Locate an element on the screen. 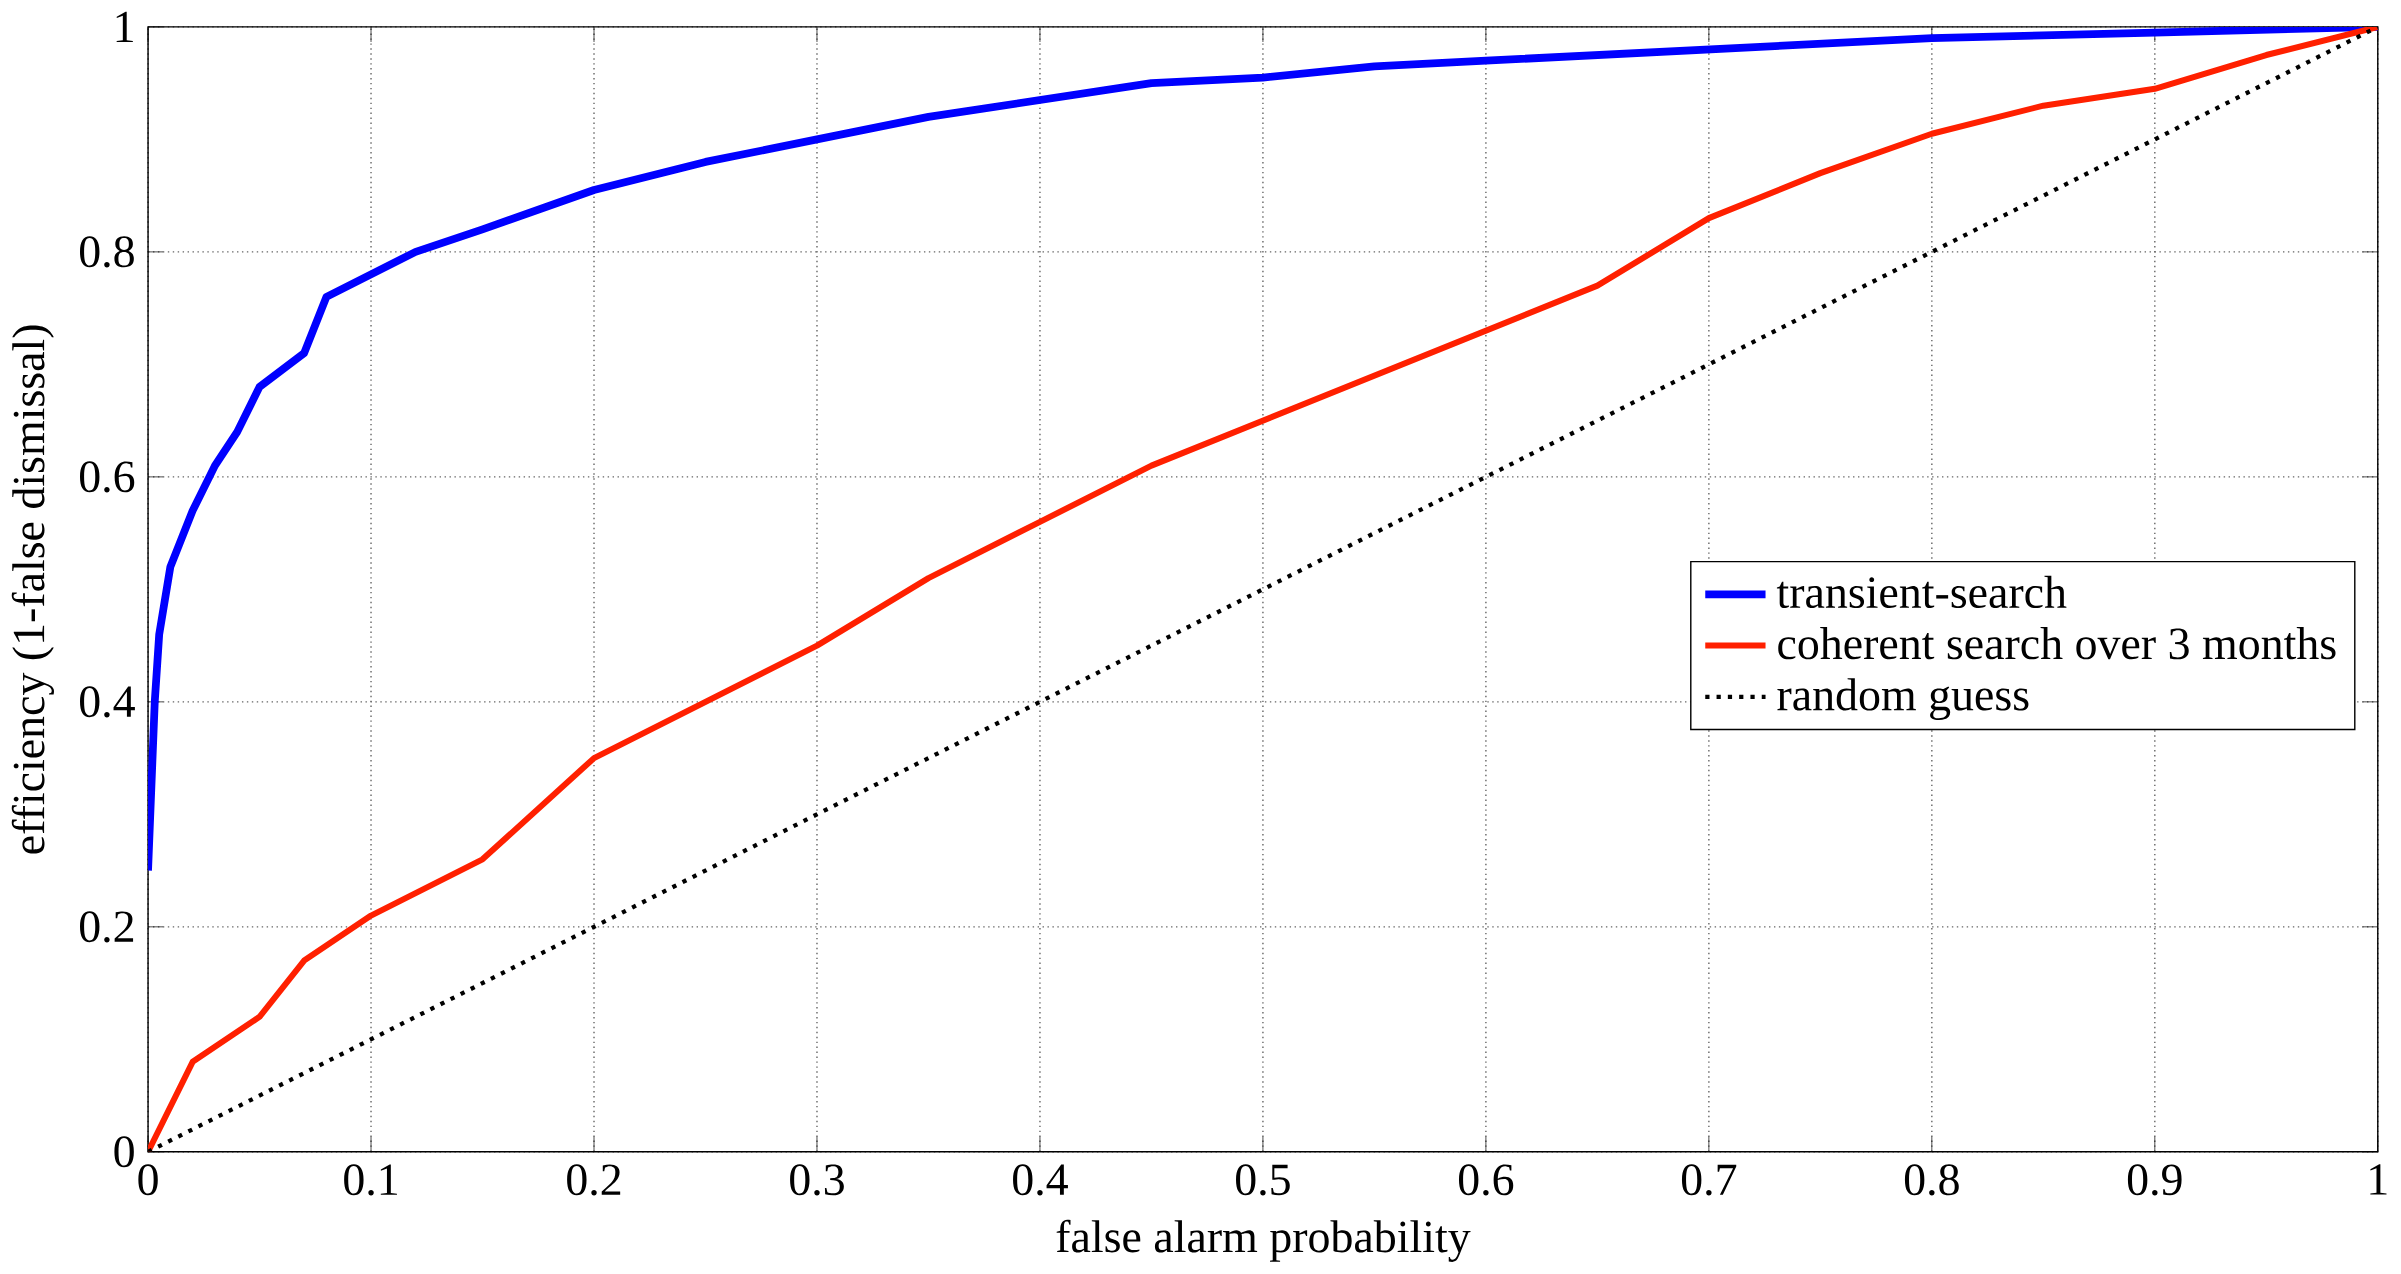 The image size is (2401, 1274). x-tick-label: 0.2 is located at coordinates (594, 1180).